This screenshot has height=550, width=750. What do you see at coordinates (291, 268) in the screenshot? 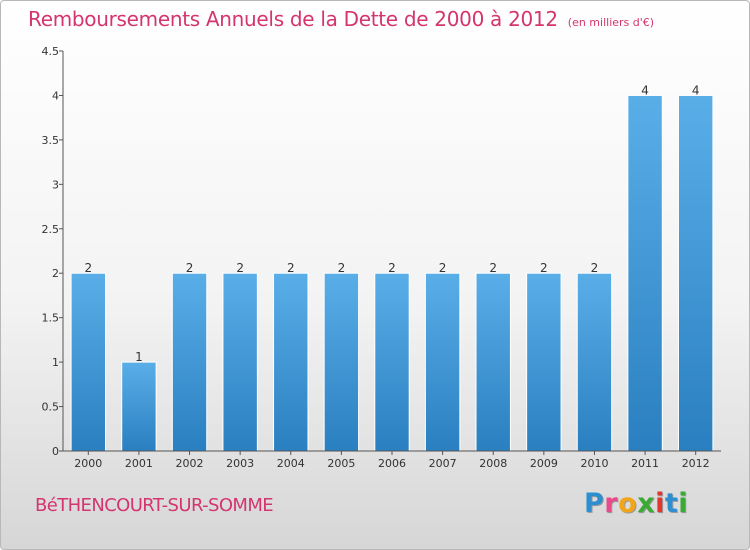
I see `data-label-2004: 2` at bounding box center [291, 268].